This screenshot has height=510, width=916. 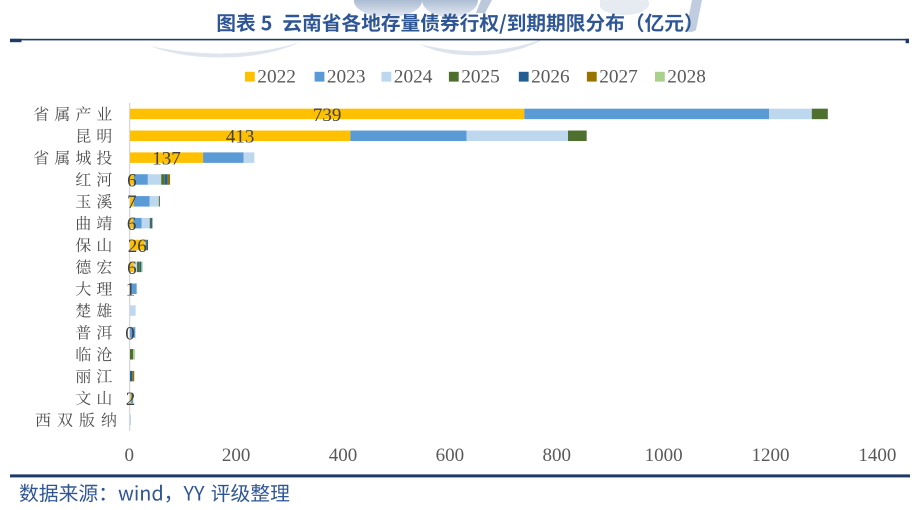 What do you see at coordinates (450, 455) in the screenshot?
I see `svg-text: 600` at bounding box center [450, 455].